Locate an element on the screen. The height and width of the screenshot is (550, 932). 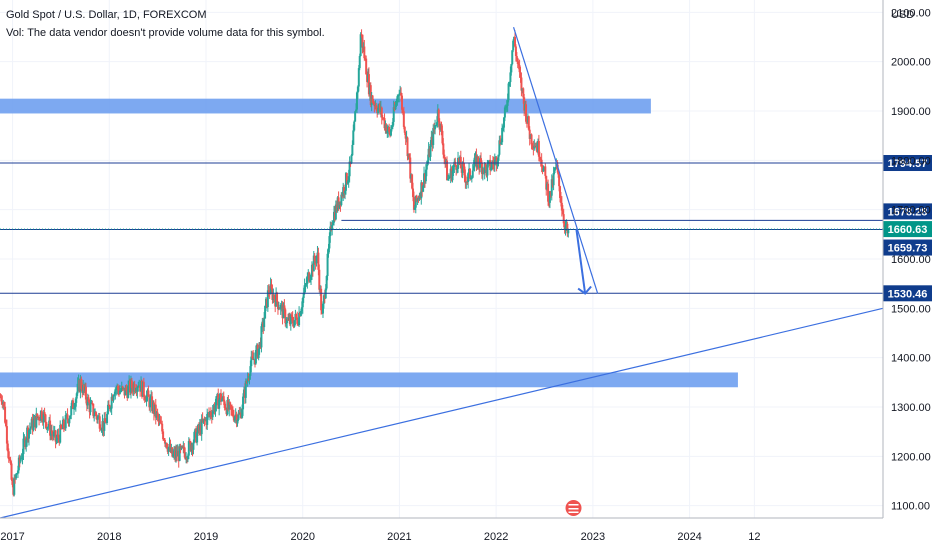
x-tick-label: 2022 is located at coordinates (496, 537).